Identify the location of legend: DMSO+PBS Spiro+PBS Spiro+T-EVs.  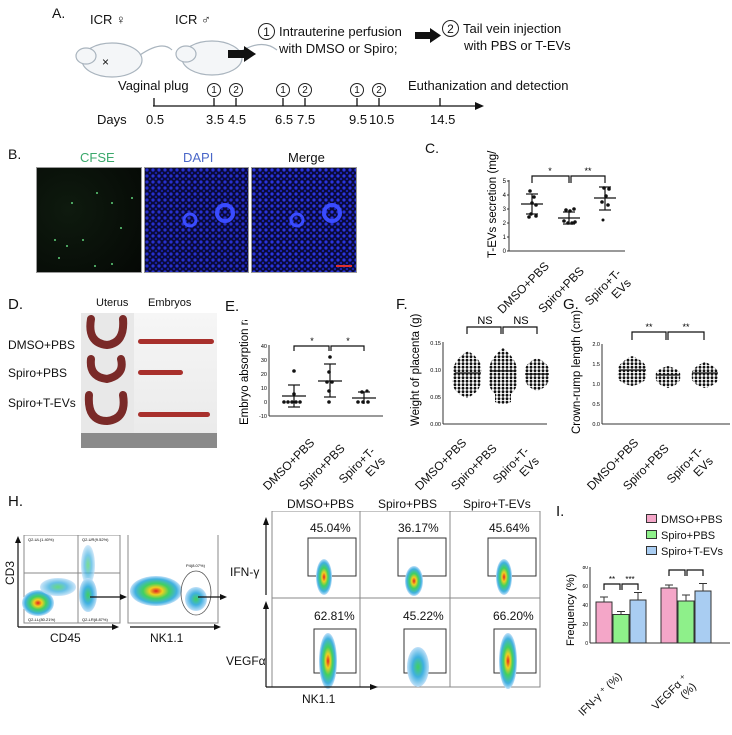
(684, 536).